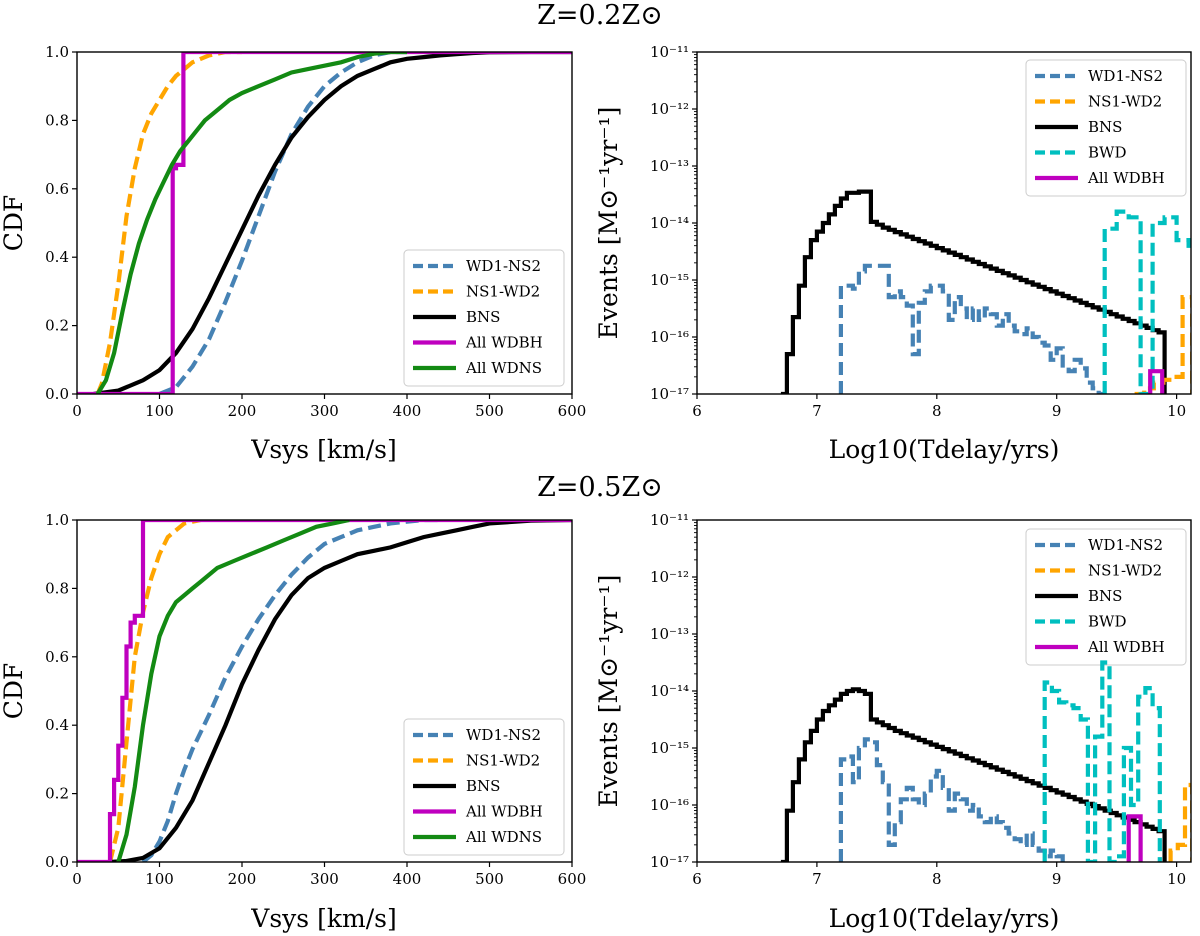 The width and height of the screenshot is (1200, 936). What do you see at coordinates (57, 588) in the screenshot?
I see `ytick-label-cdf-bottom-4: 0.8` at bounding box center [57, 588].